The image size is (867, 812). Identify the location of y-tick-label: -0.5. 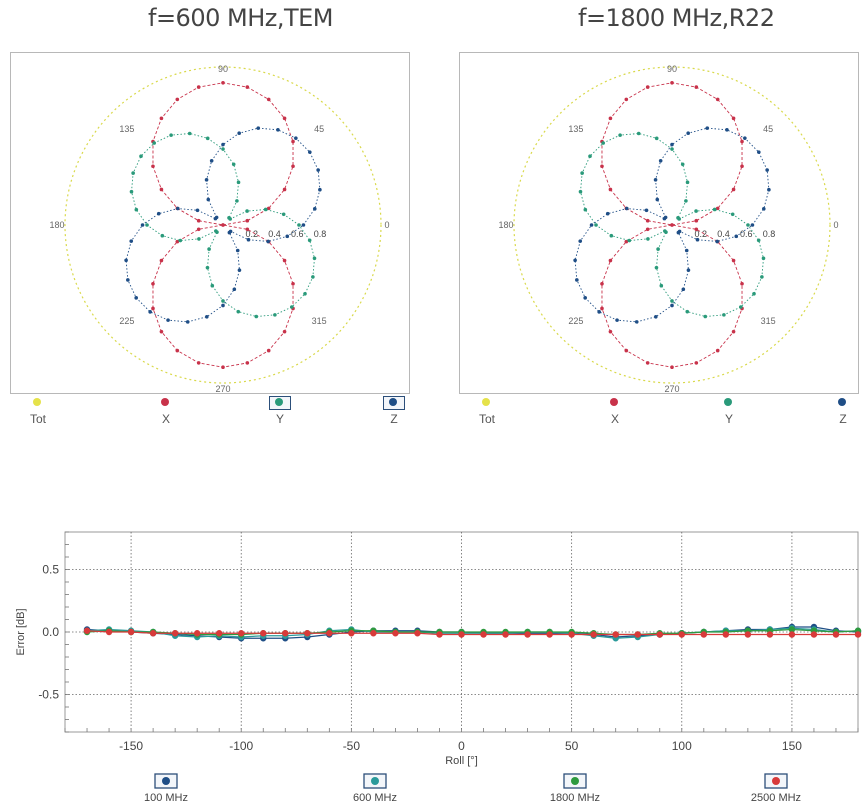
(48, 695).